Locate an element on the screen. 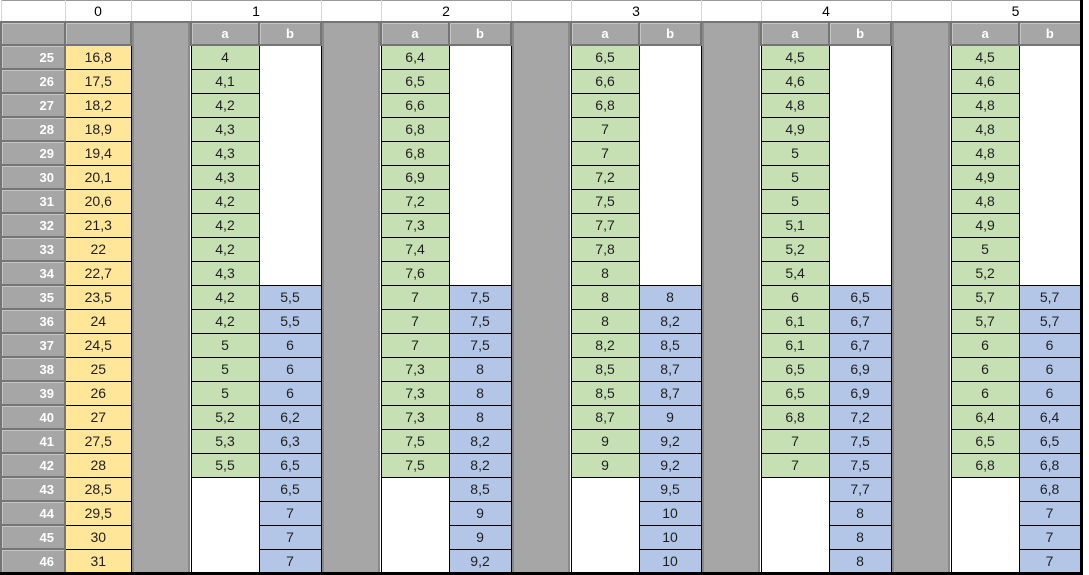 The width and height of the screenshot is (1089, 575). cell-g3a-r42: 9 is located at coordinates (605, 465).